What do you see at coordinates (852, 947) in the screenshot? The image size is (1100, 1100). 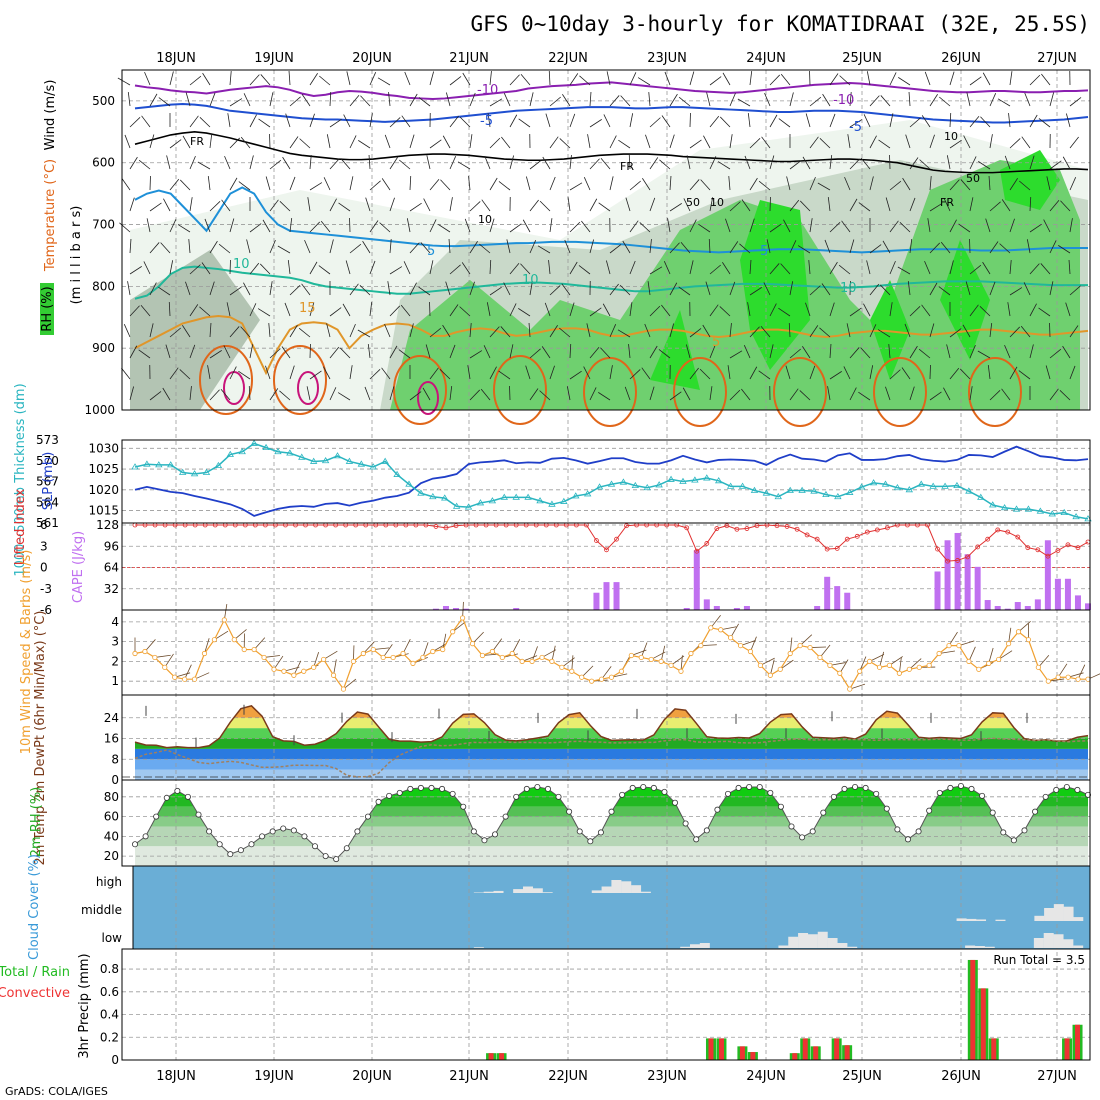 I see `cloud-low-cell` at bounding box center [852, 947].